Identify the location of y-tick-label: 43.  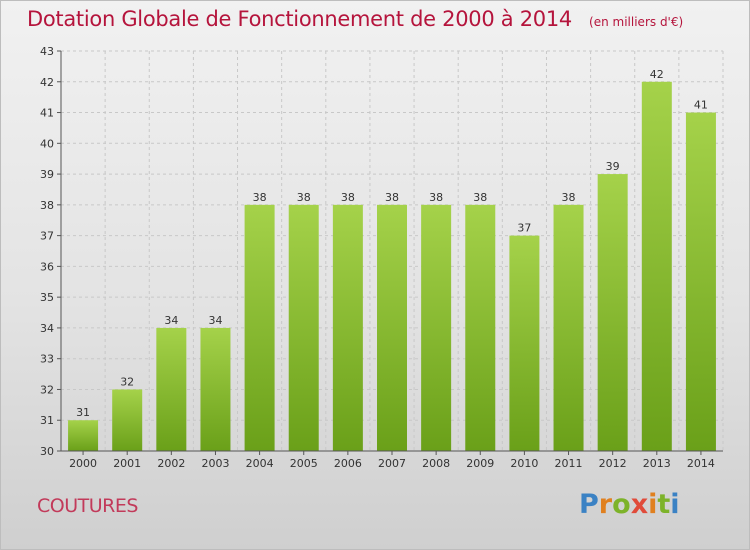
(47, 51).